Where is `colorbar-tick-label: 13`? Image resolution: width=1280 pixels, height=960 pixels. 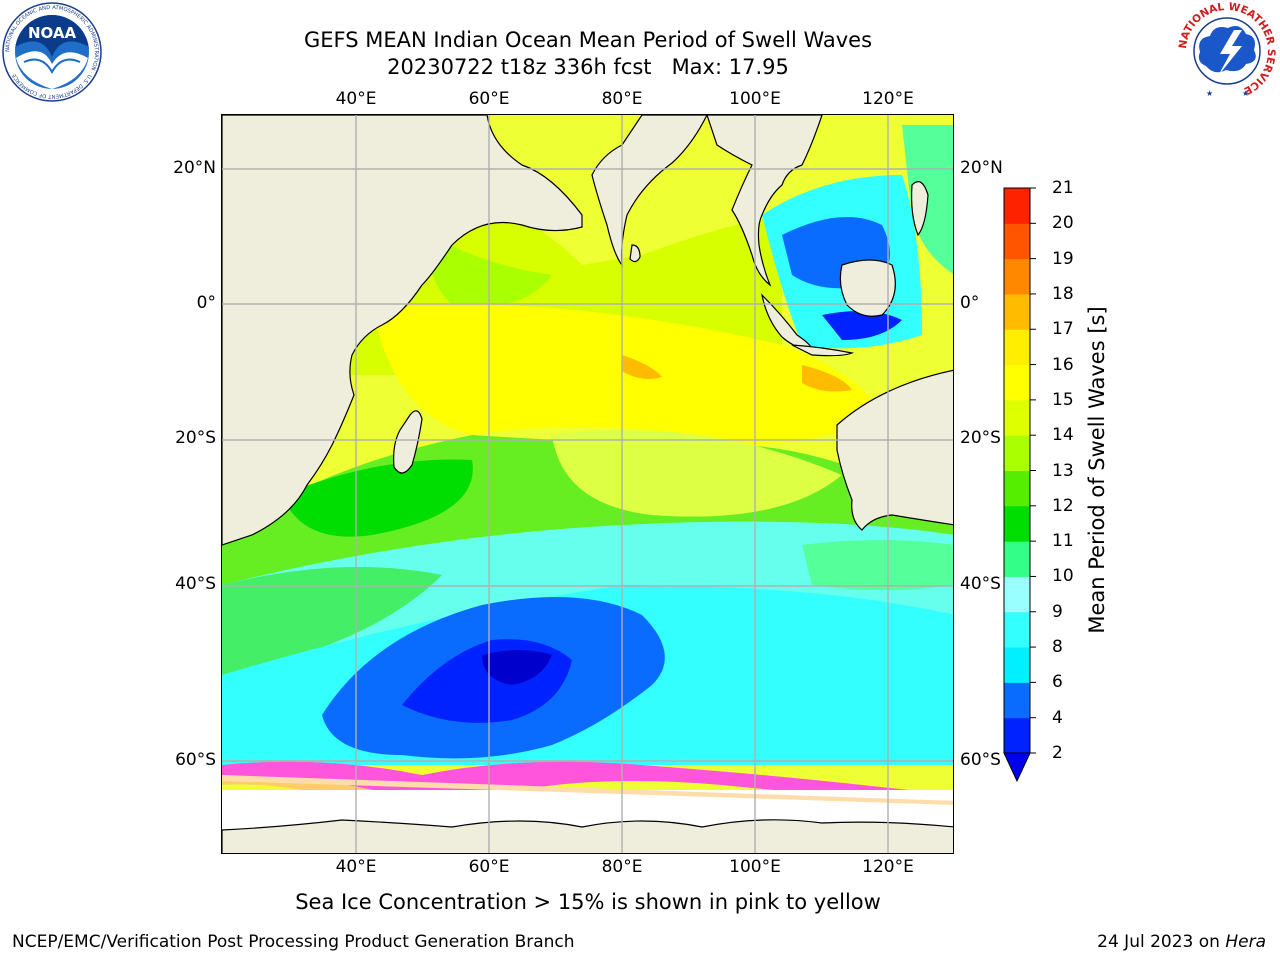
colorbar-tick-label: 13 is located at coordinates (1063, 470).